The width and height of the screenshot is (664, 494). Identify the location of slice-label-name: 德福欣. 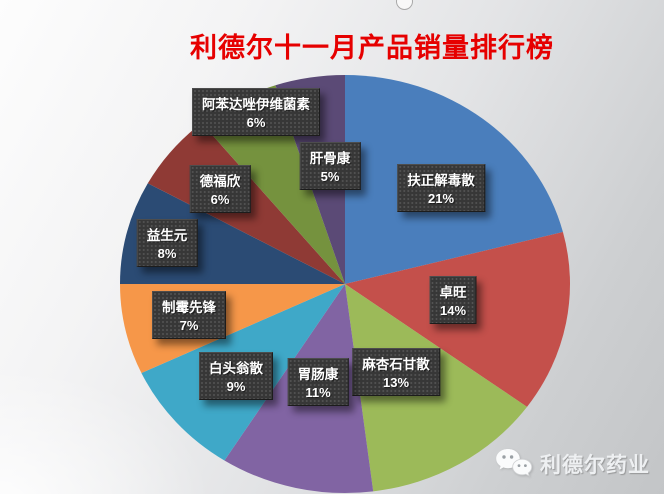
(220, 181).